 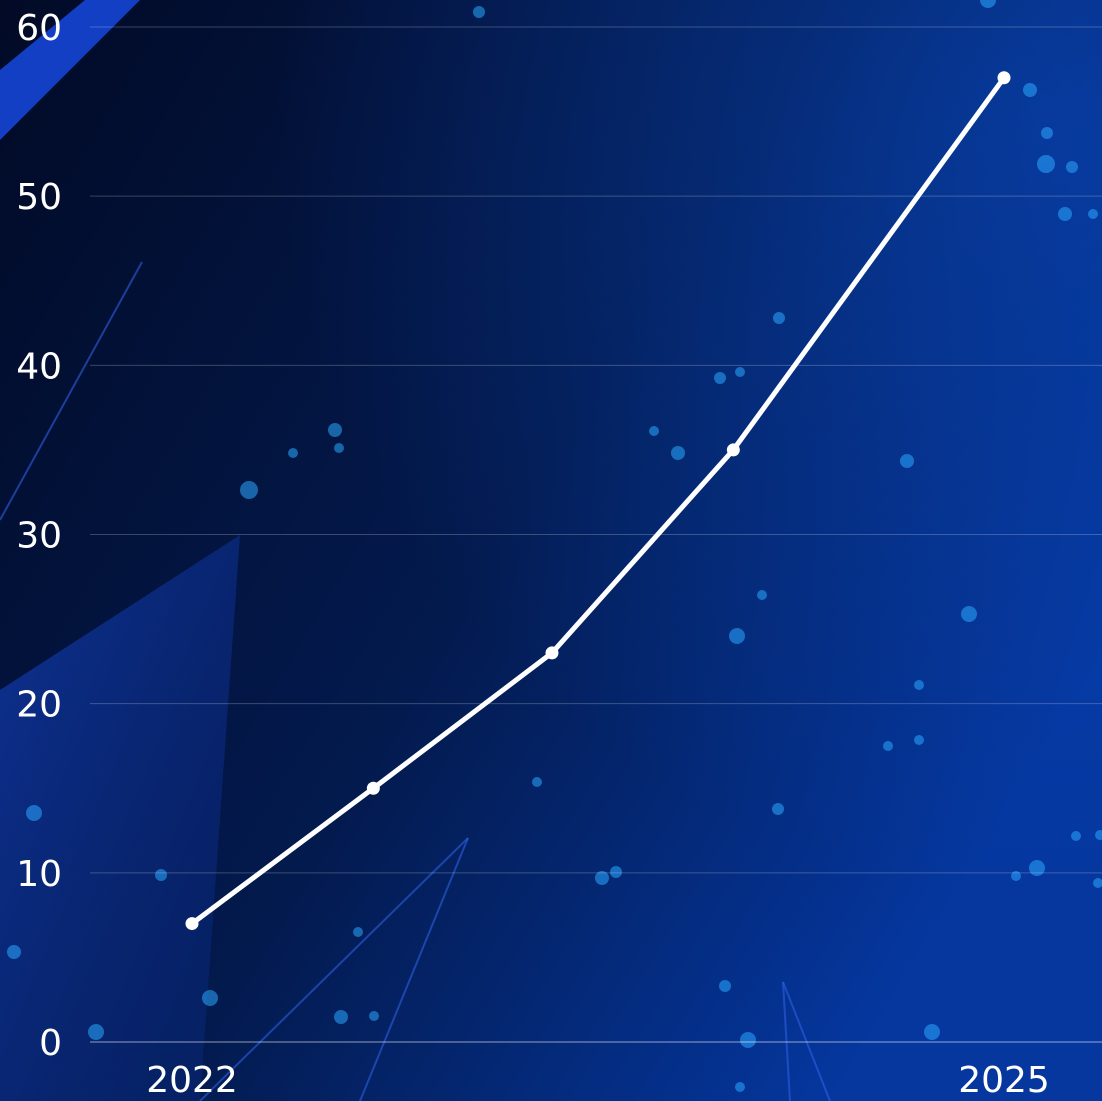 What do you see at coordinates (39, 197) in the screenshot?
I see `y-tick-label: 50` at bounding box center [39, 197].